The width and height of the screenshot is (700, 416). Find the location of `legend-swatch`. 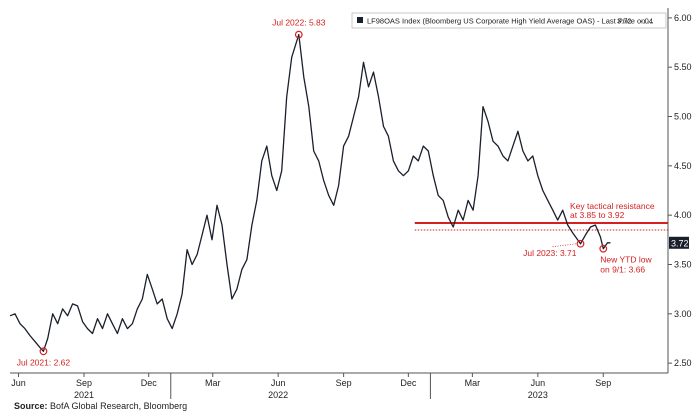

legend-swatch is located at coordinates (360, 20).